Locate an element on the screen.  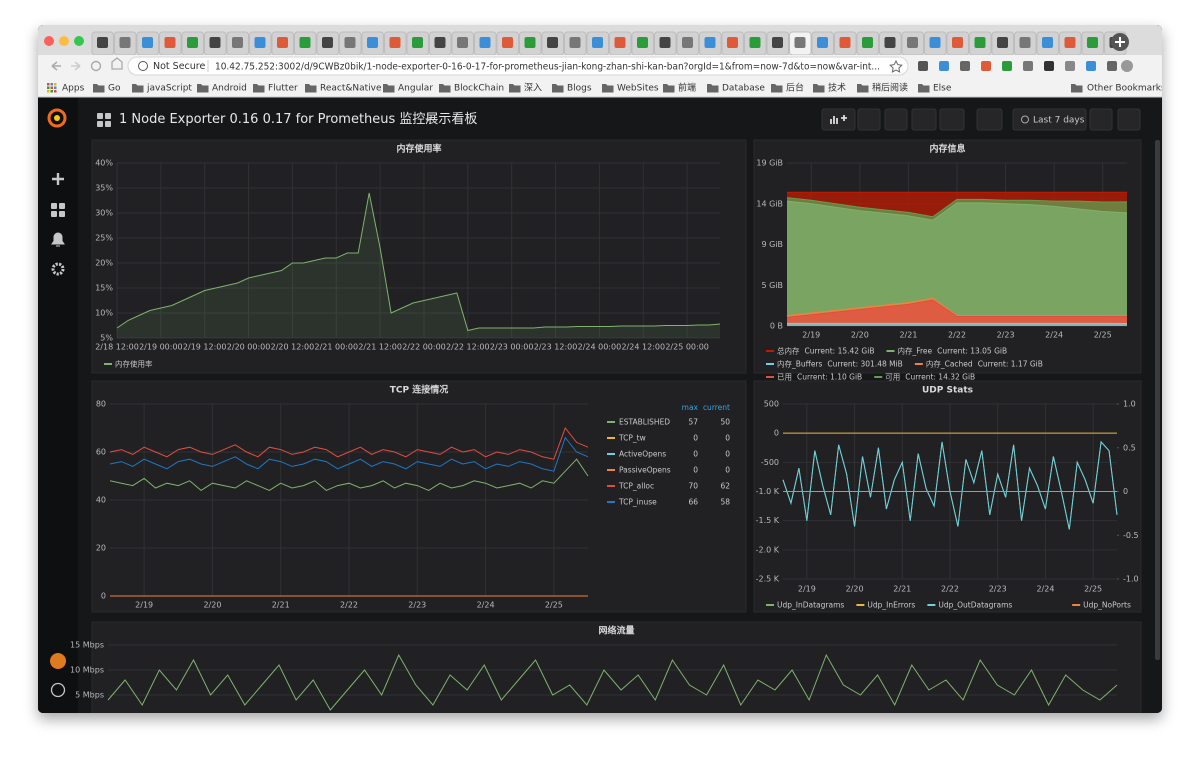
legend-label: Udp_InErrors is located at coordinates (891, 605).